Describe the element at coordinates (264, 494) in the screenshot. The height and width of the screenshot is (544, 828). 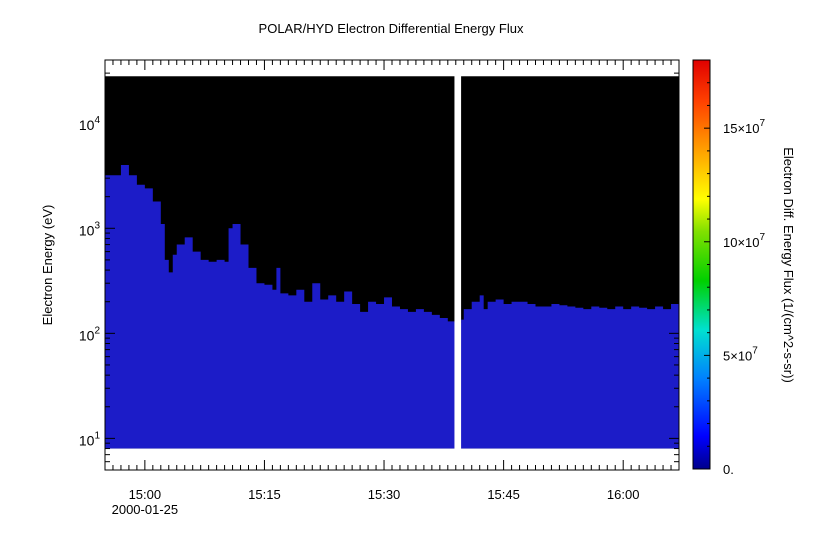
I see `x-tick-label: 15:15` at that location.